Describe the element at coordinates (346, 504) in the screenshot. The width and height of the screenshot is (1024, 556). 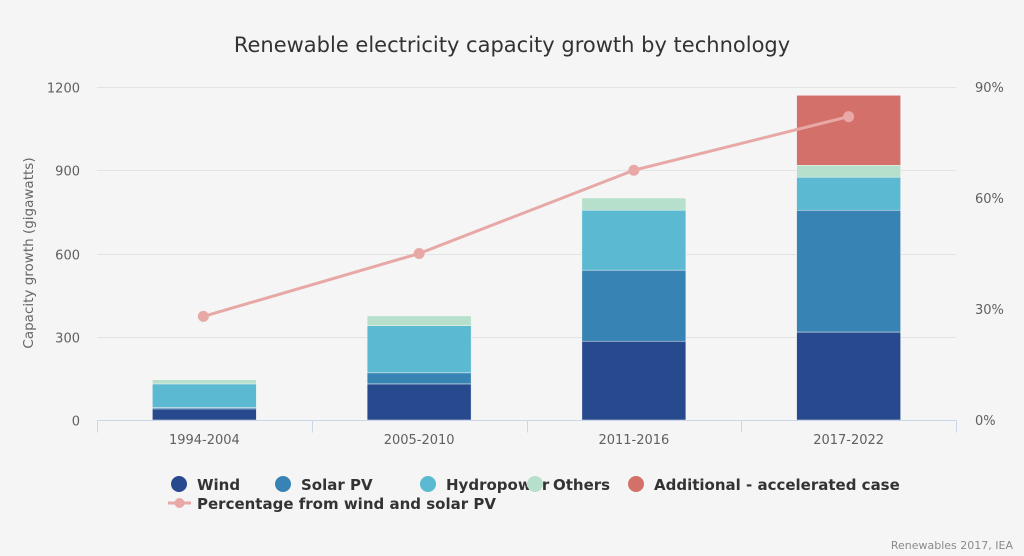
I see `legend-label: Percentage from wind and solar PV` at that location.